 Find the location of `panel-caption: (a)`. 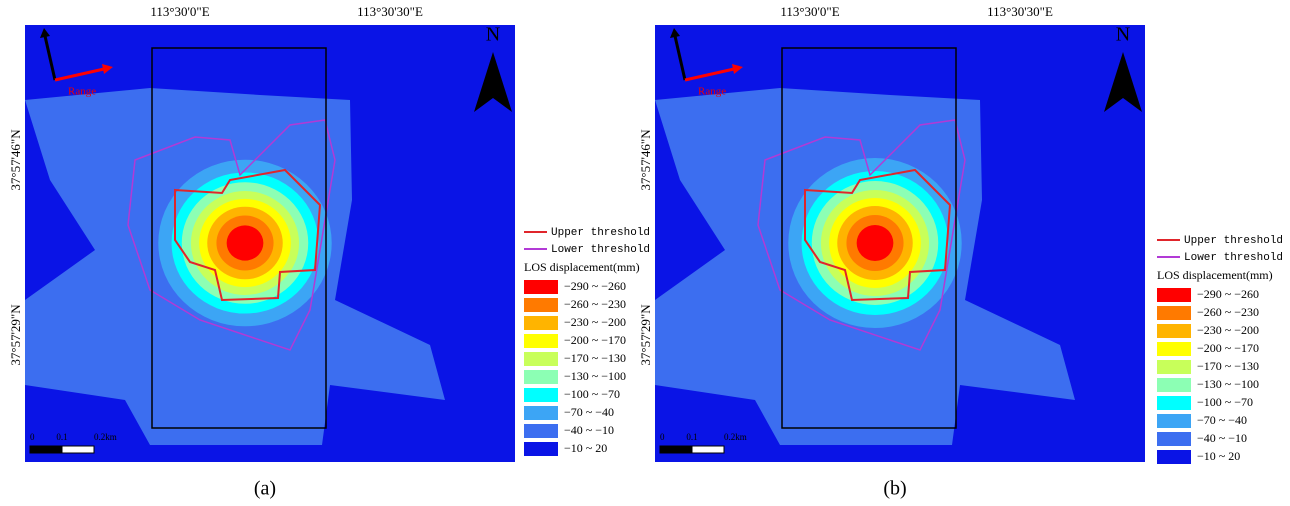

panel-caption: (a) is located at coordinates (265, 489).